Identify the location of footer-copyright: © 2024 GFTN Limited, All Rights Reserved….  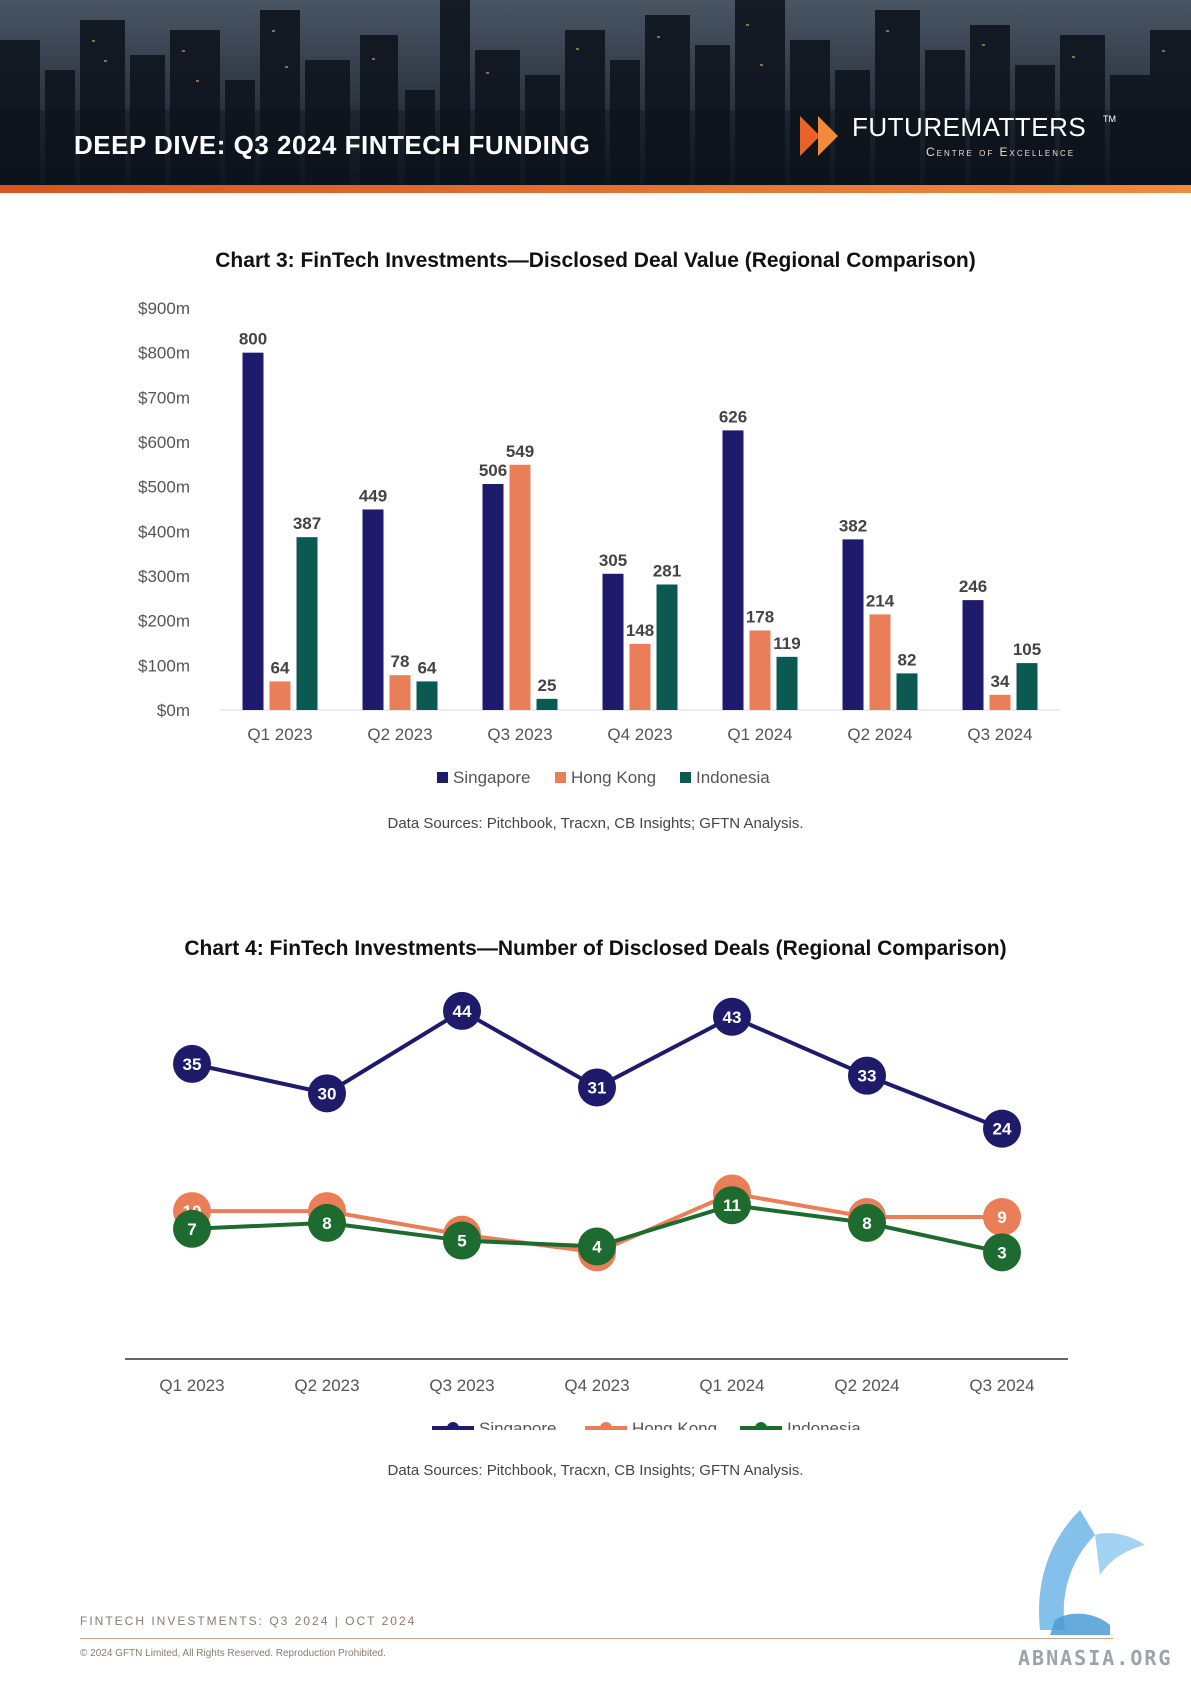
(233, 1653).